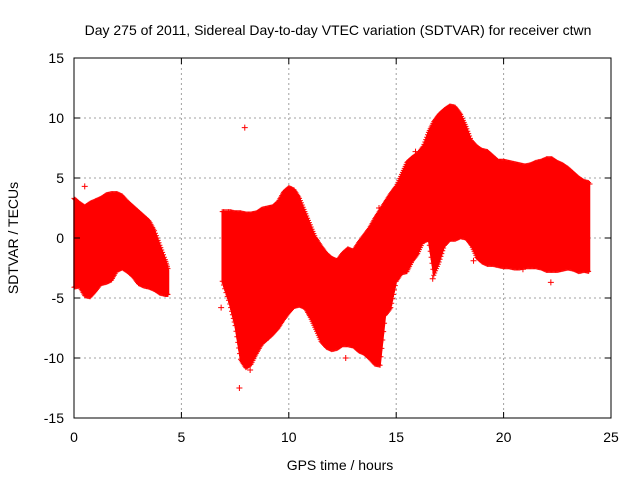 This screenshot has height=480, width=640. I want to click on x-tick-label: 15, so click(396, 437).